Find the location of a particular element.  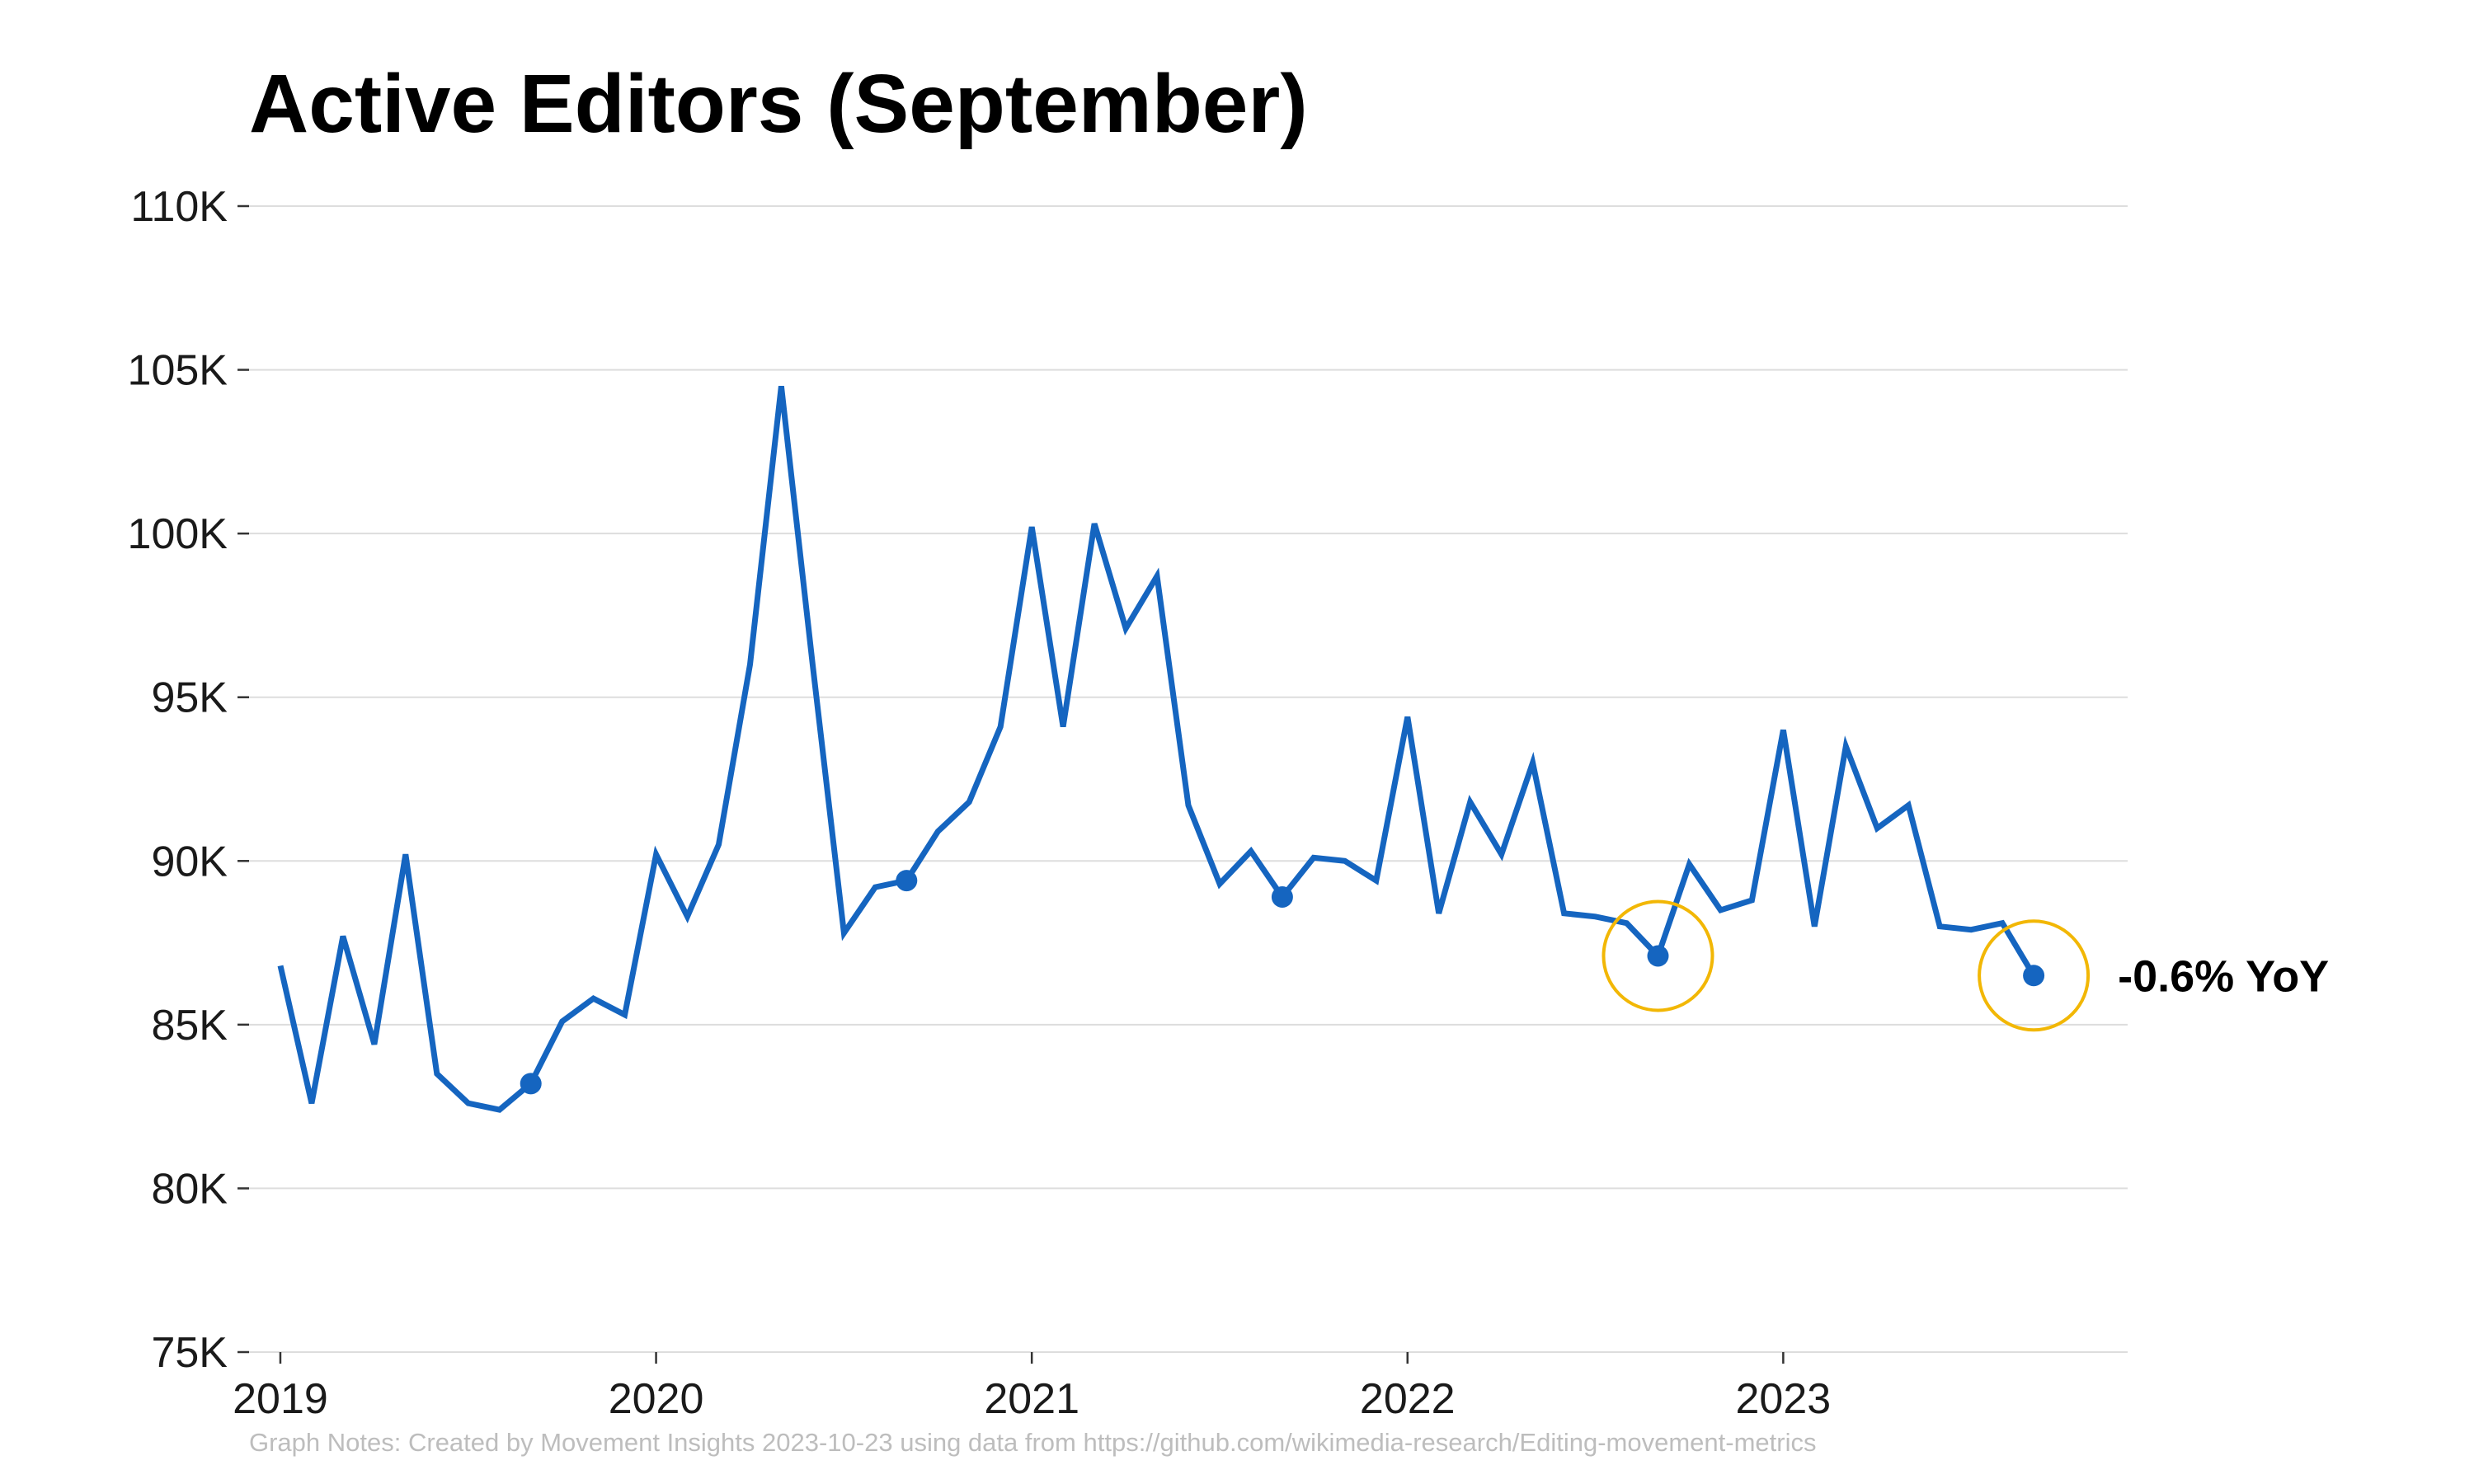

x-tick-label: 2023 is located at coordinates (1784, 1399).